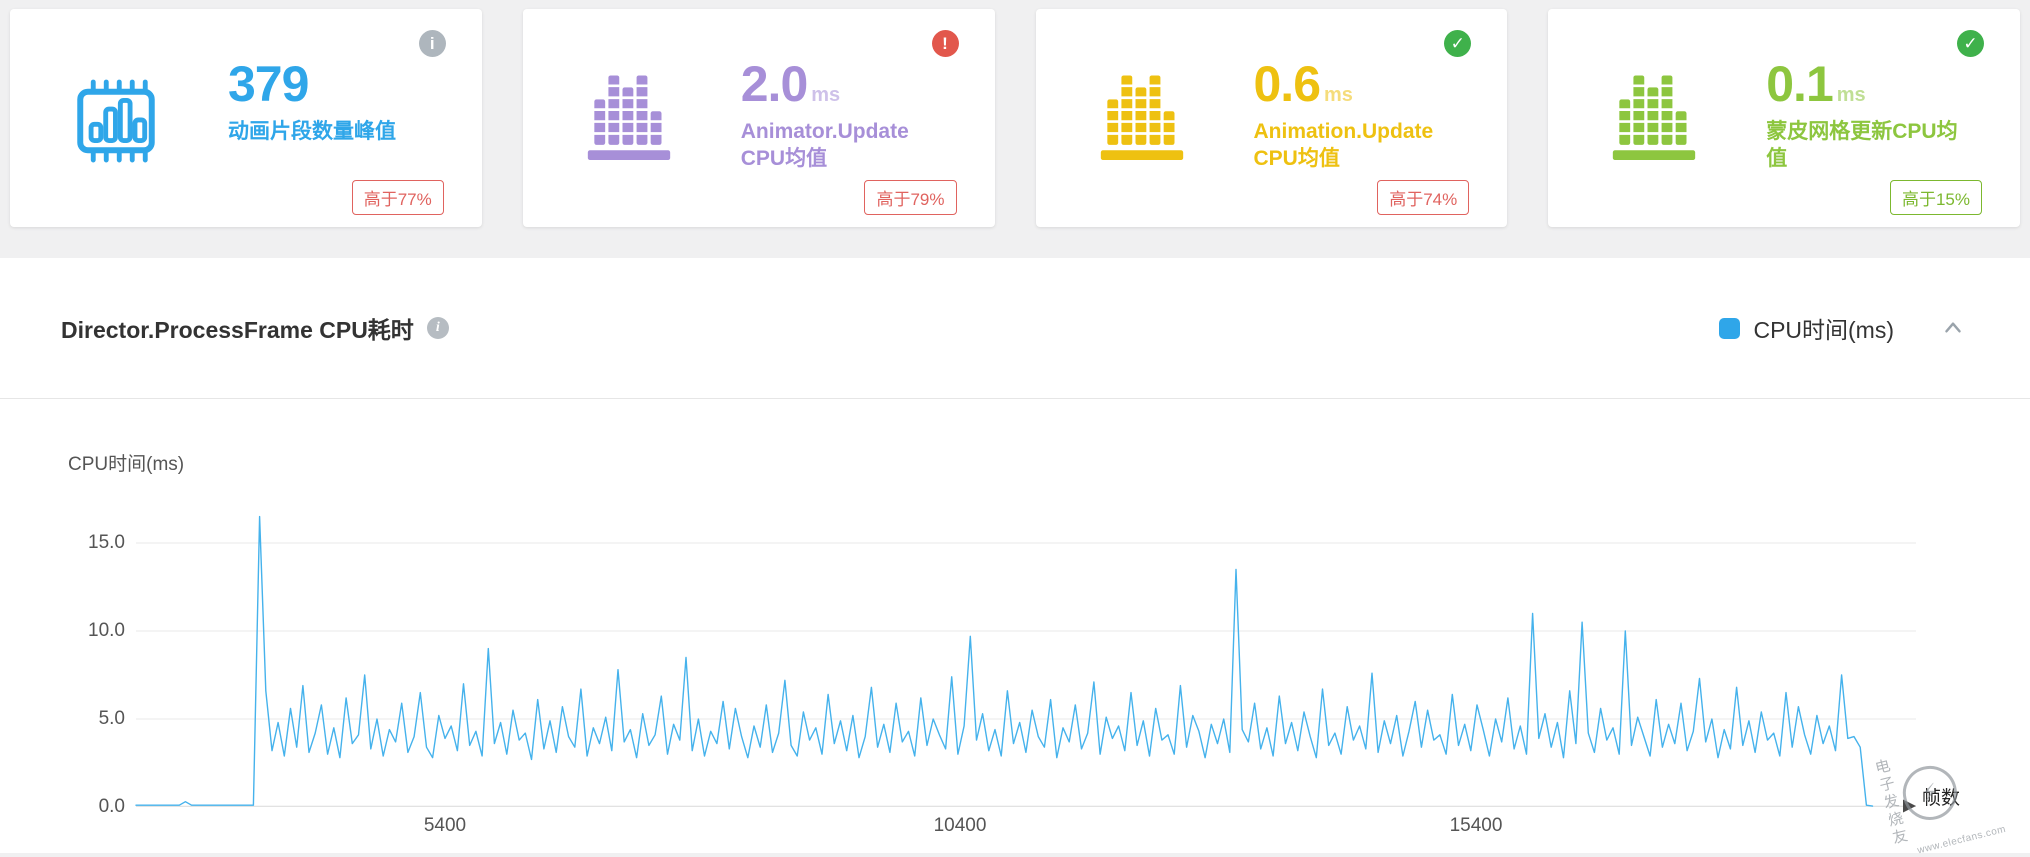 This screenshot has height=857, width=2030. I want to click on page-title: Director.ProcessFrame CPU耗时, so click(237, 330).